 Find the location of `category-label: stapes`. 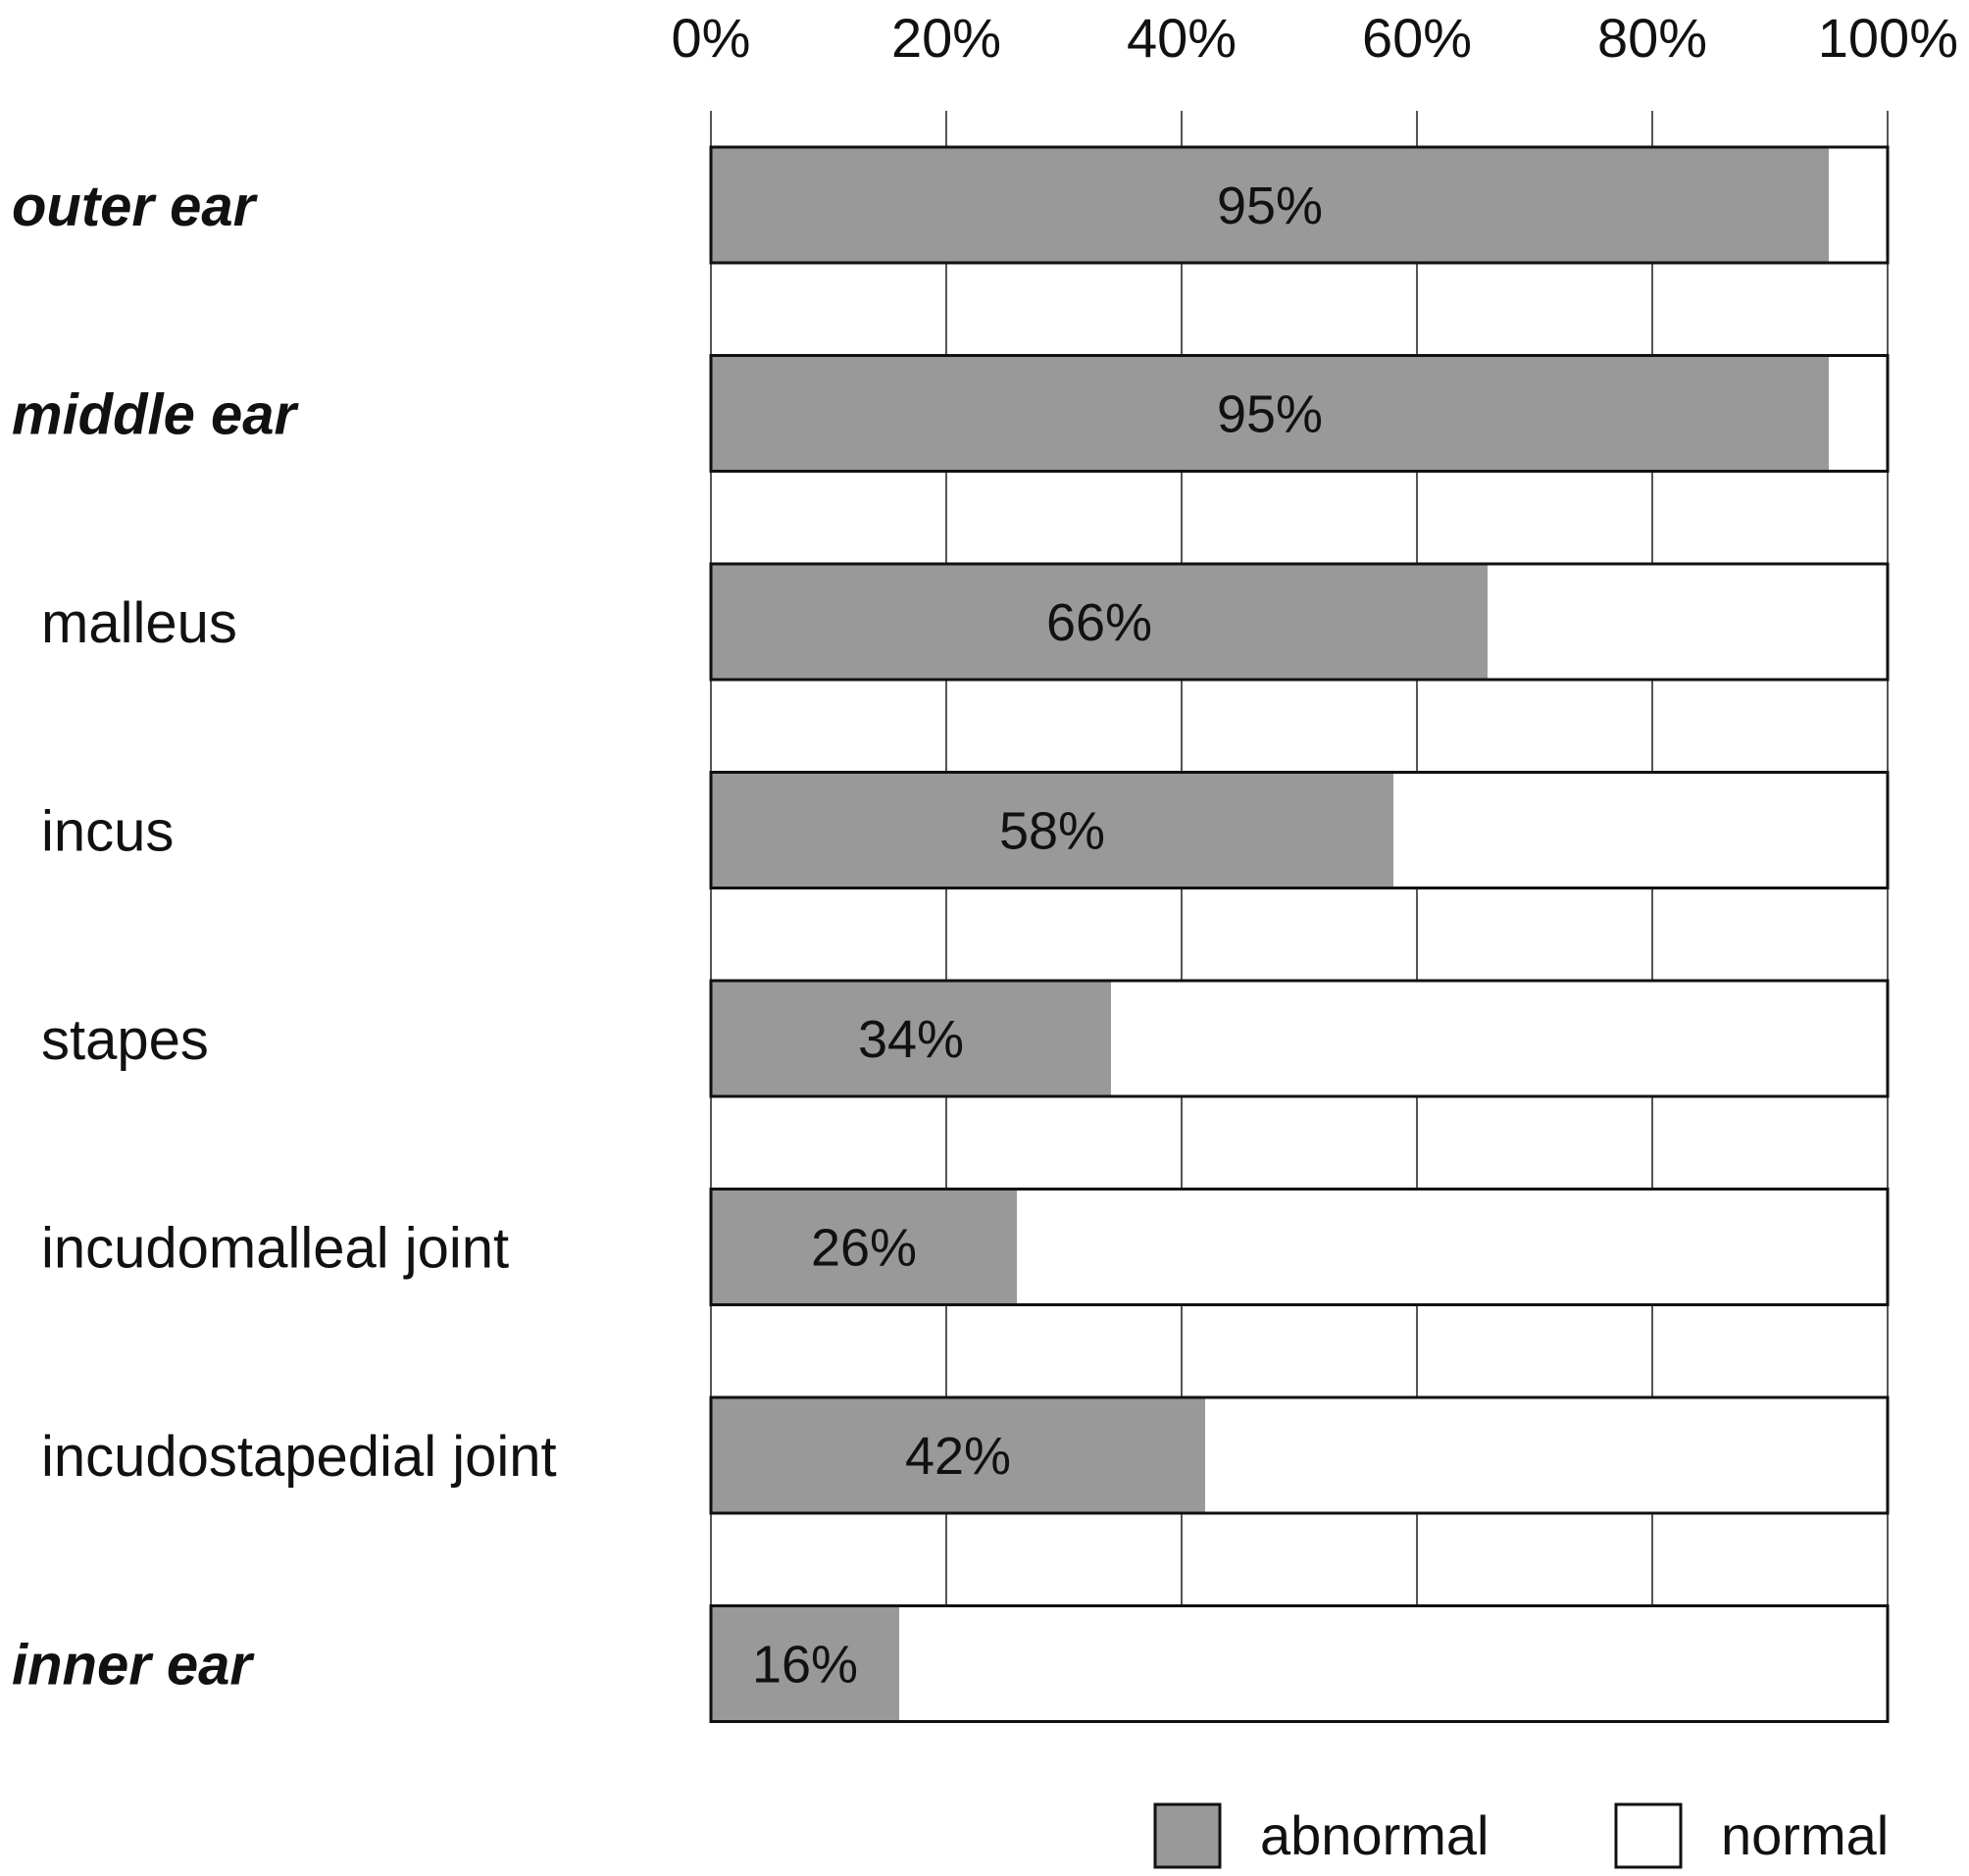

category-label: stapes is located at coordinates (125, 1040).